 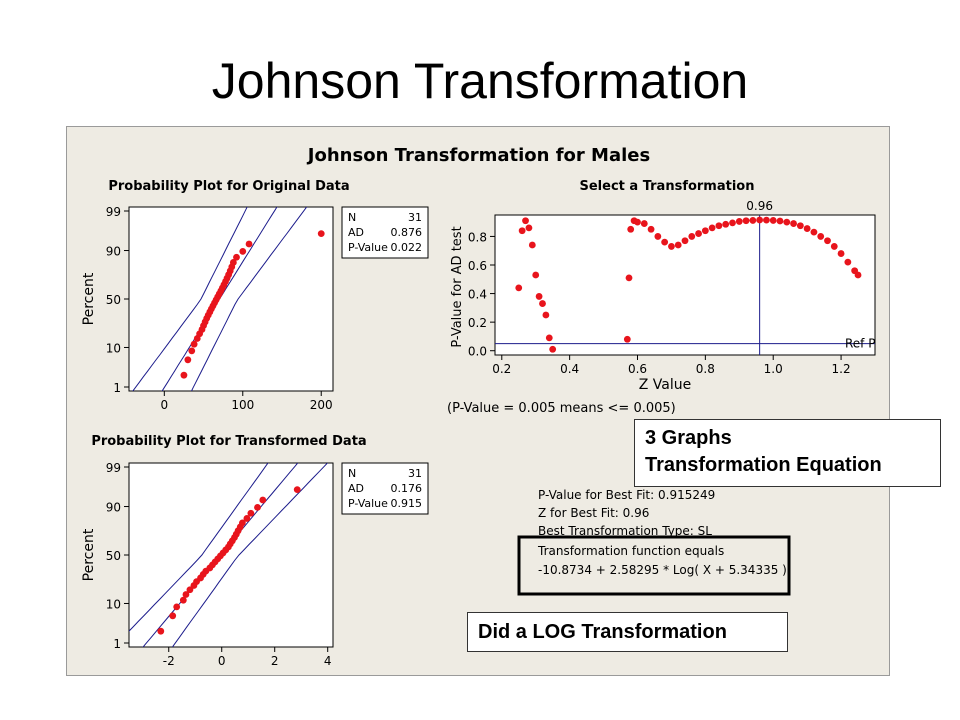 I want to click on confidence-band-left, so click(x=190, y=299).